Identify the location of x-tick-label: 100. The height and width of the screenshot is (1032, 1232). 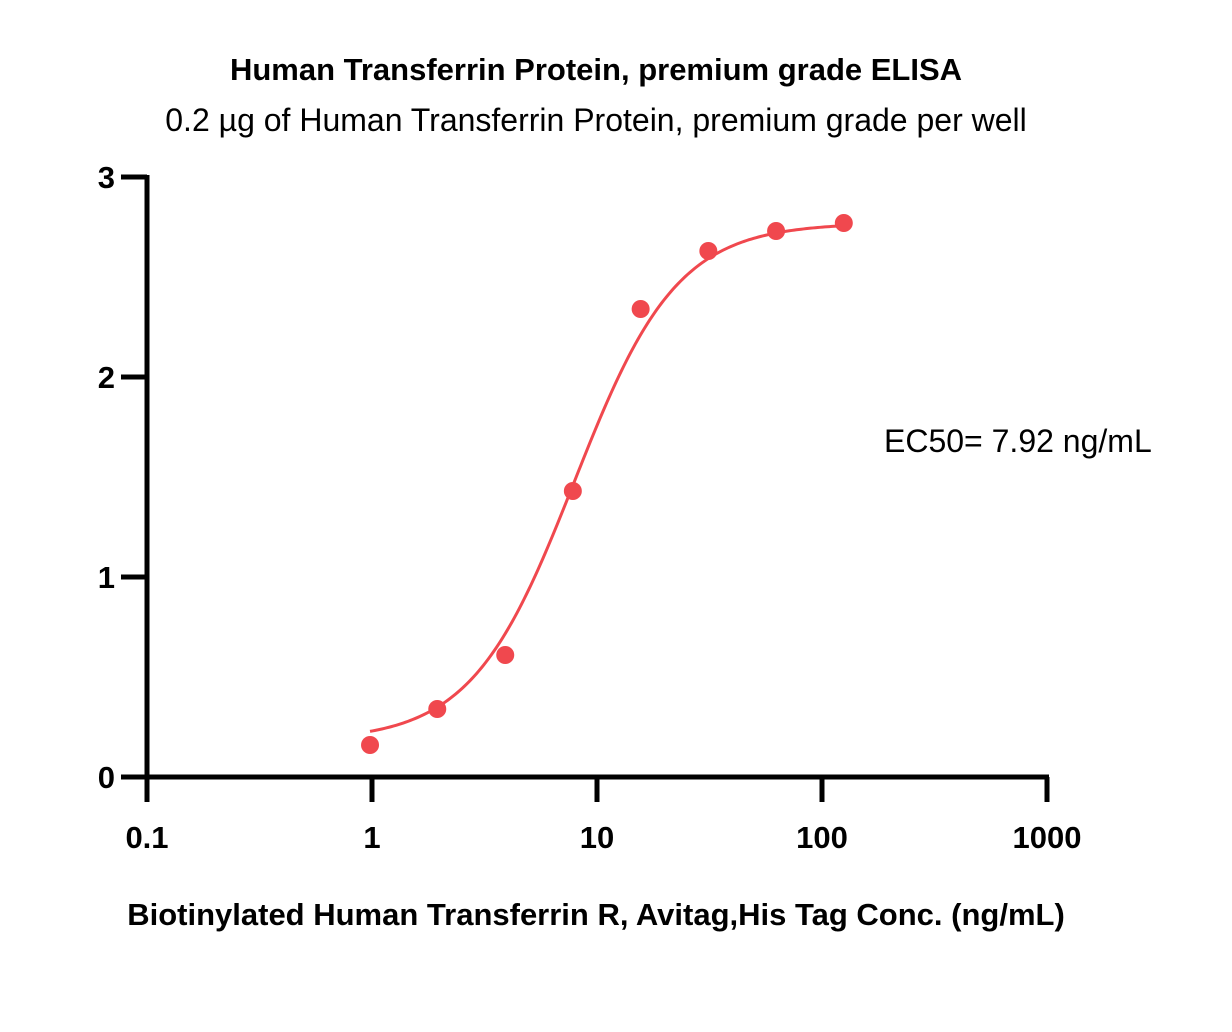
(822, 837).